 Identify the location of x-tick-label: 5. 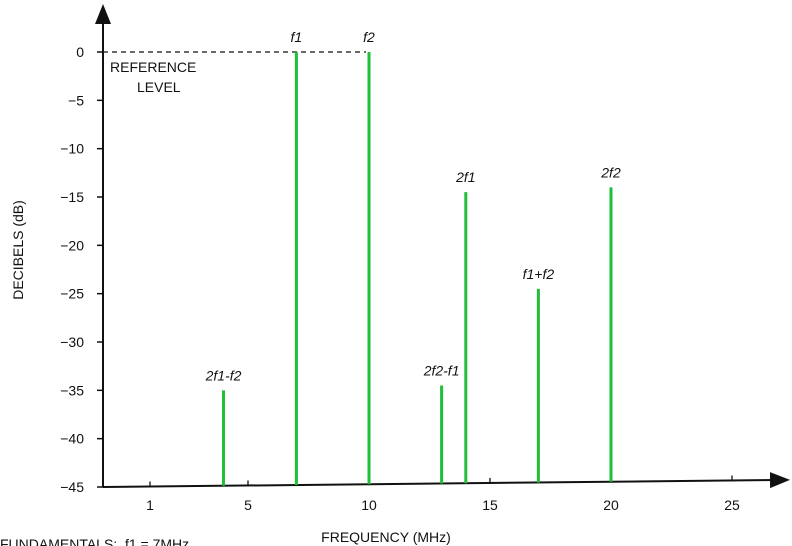
(248, 505).